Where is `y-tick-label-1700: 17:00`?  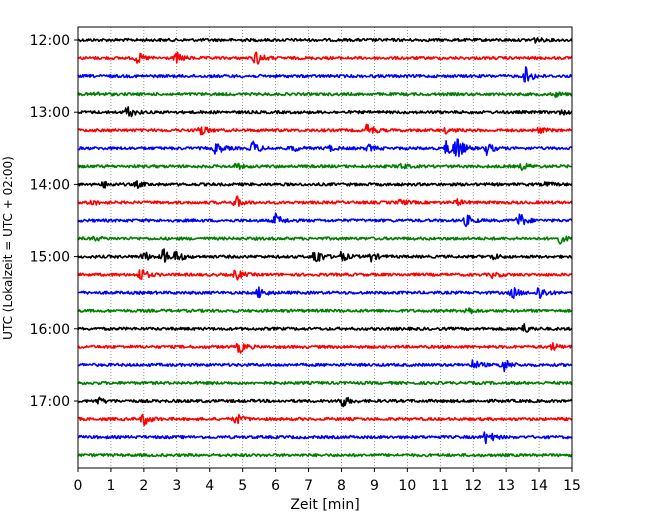 y-tick-label-1700: 17:00 is located at coordinates (50, 402).